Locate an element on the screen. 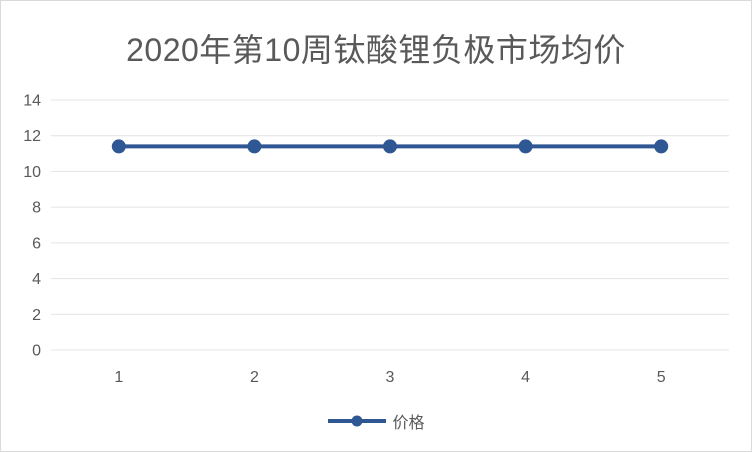  y-tick-label: 14 is located at coordinates (32, 101).